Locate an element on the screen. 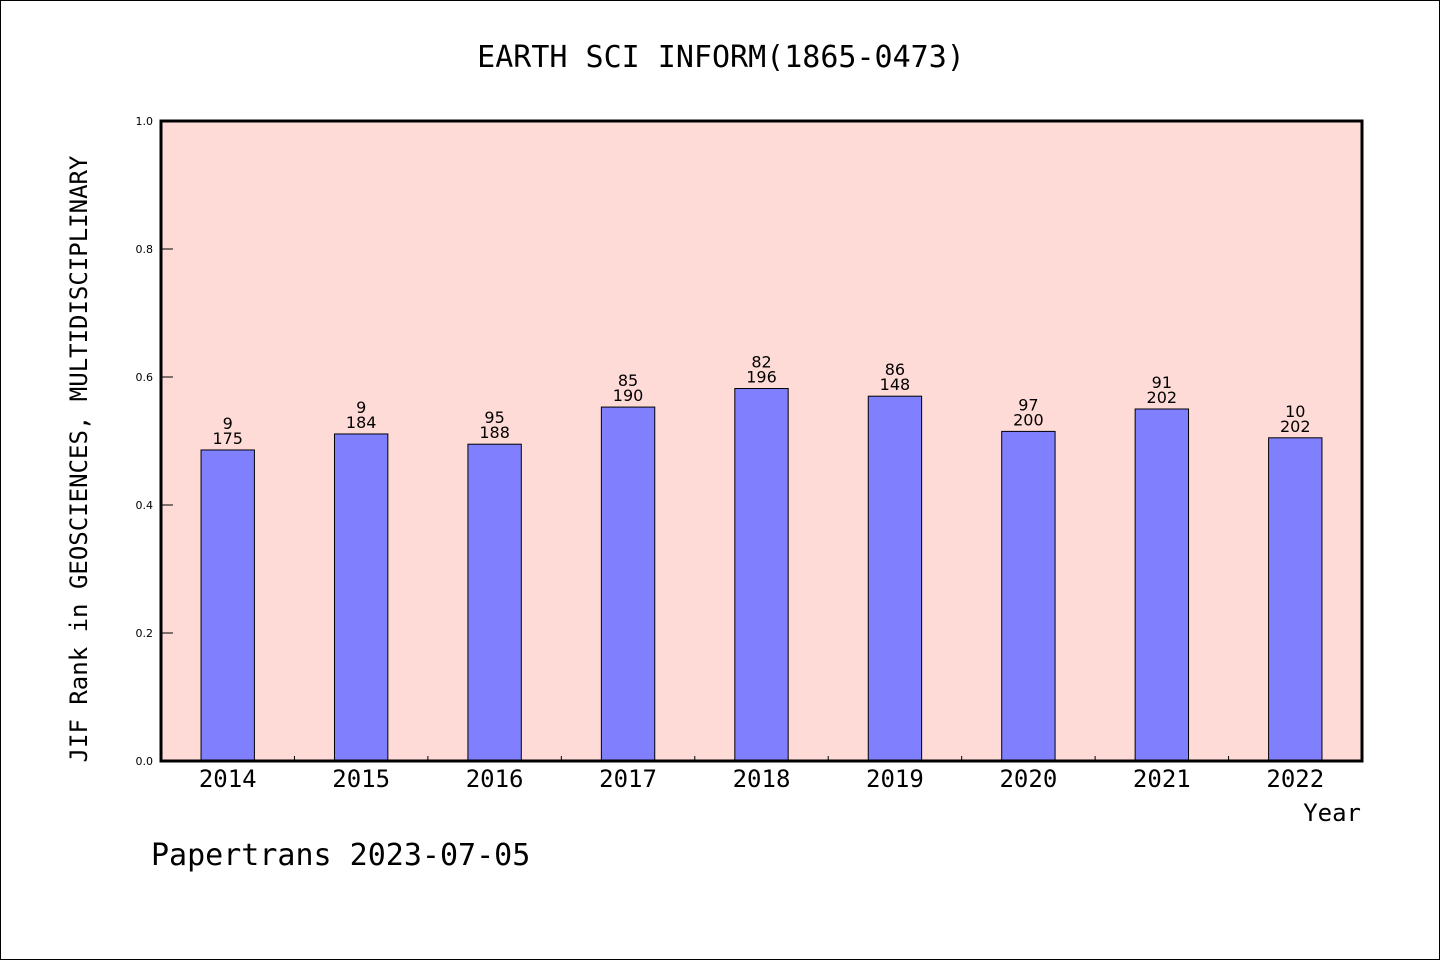  y-tick-label-4: 0.8 is located at coordinates (145, 249).